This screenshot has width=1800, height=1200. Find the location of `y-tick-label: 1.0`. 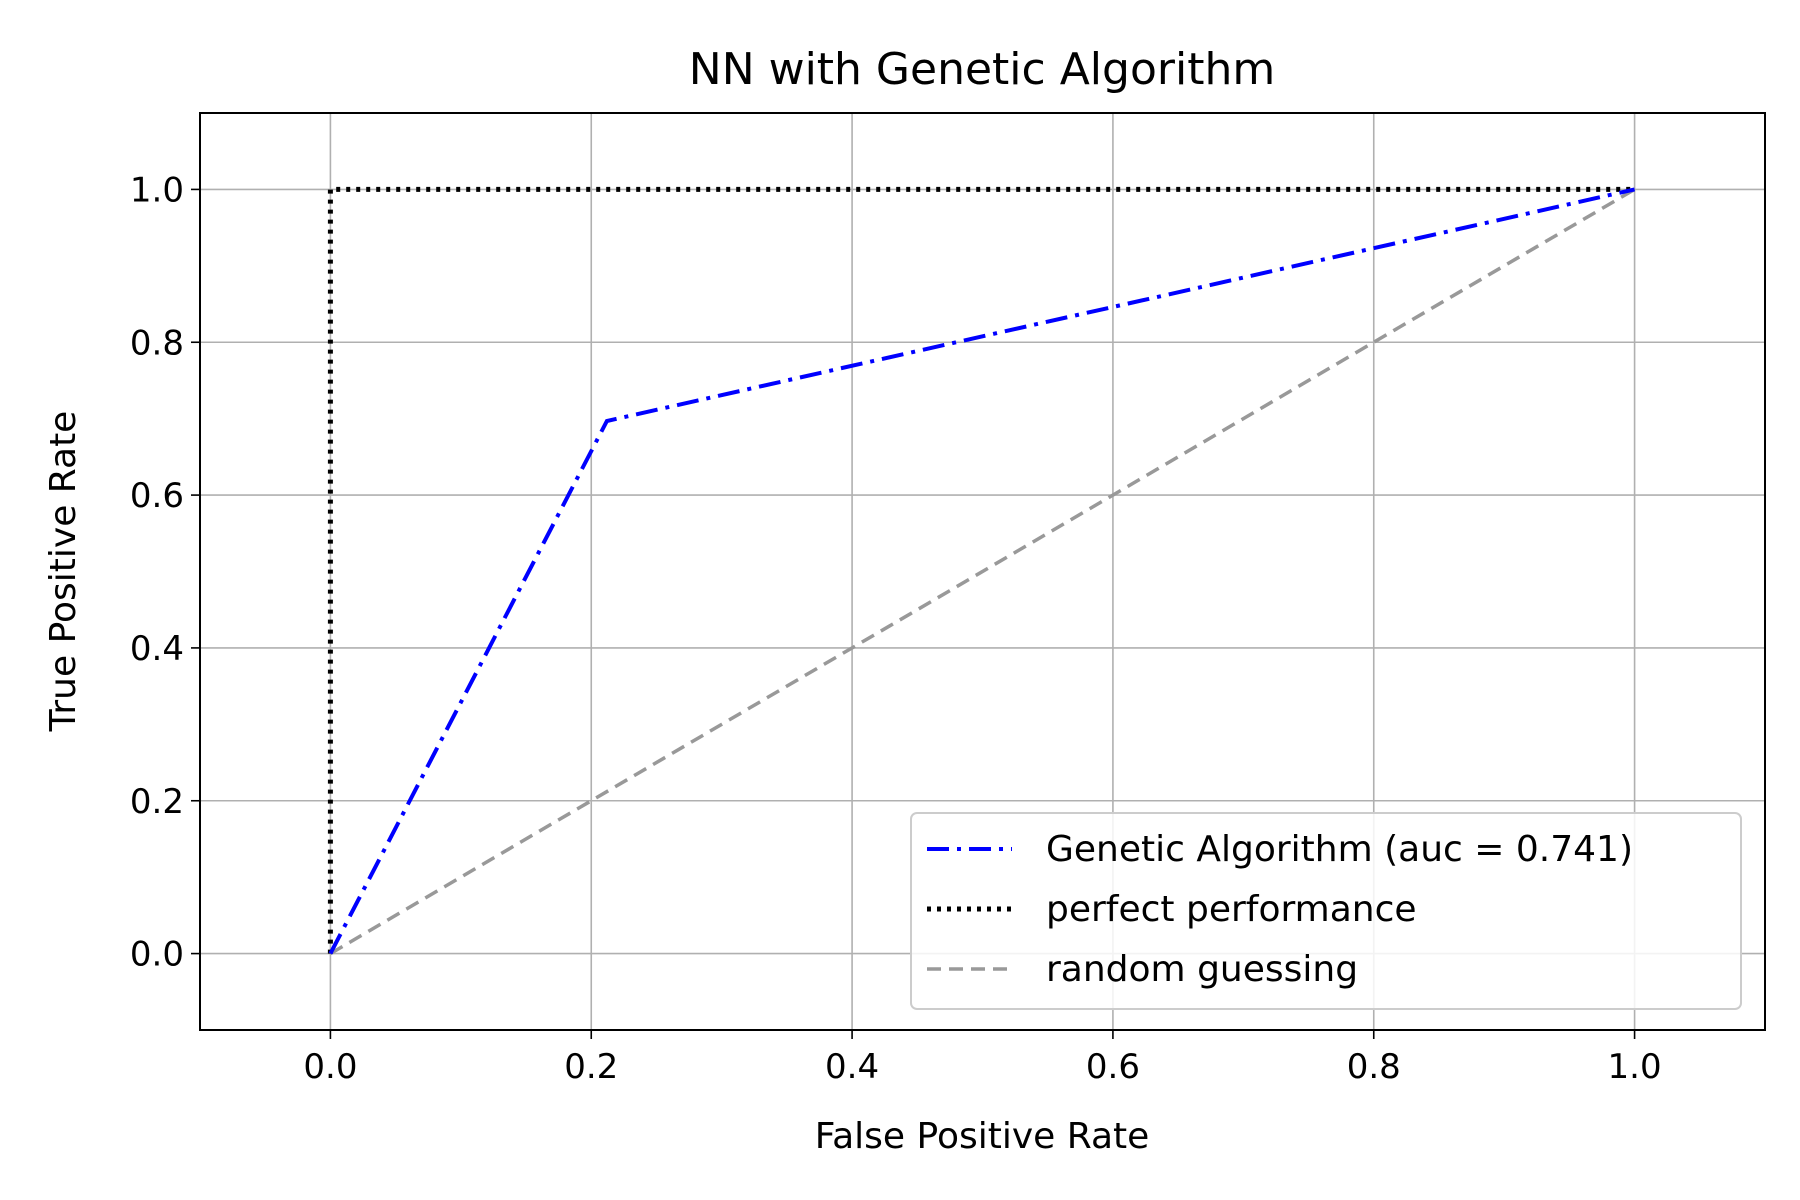

y-tick-label: 1.0 is located at coordinates (157, 190).